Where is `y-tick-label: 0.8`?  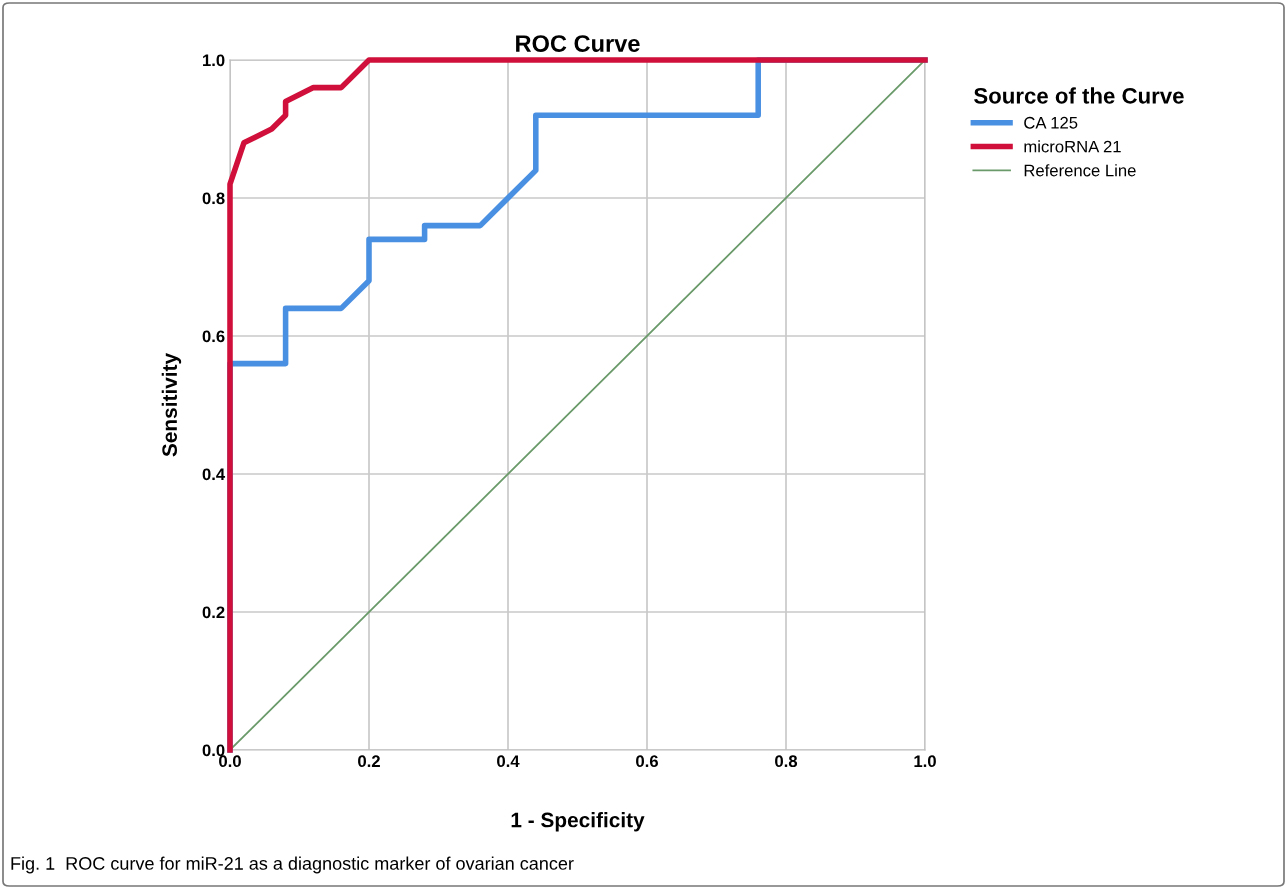 y-tick-label: 0.8 is located at coordinates (213, 198).